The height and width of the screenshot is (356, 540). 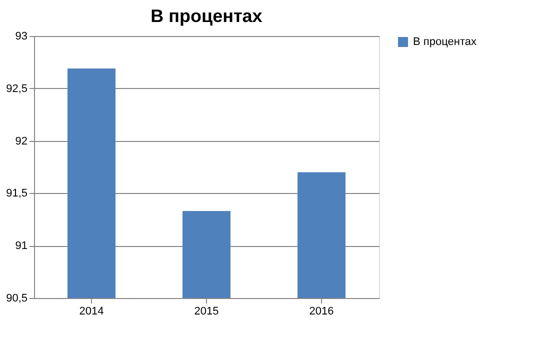 What do you see at coordinates (206, 312) in the screenshot?
I see `x-tick-label: 2015` at bounding box center [206, 312].